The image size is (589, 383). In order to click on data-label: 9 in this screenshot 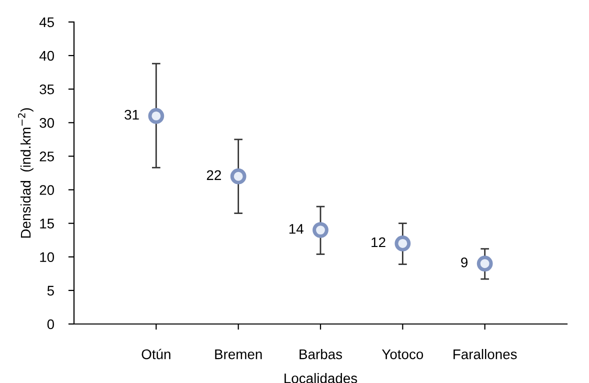, I will do `click(464, 262)`.